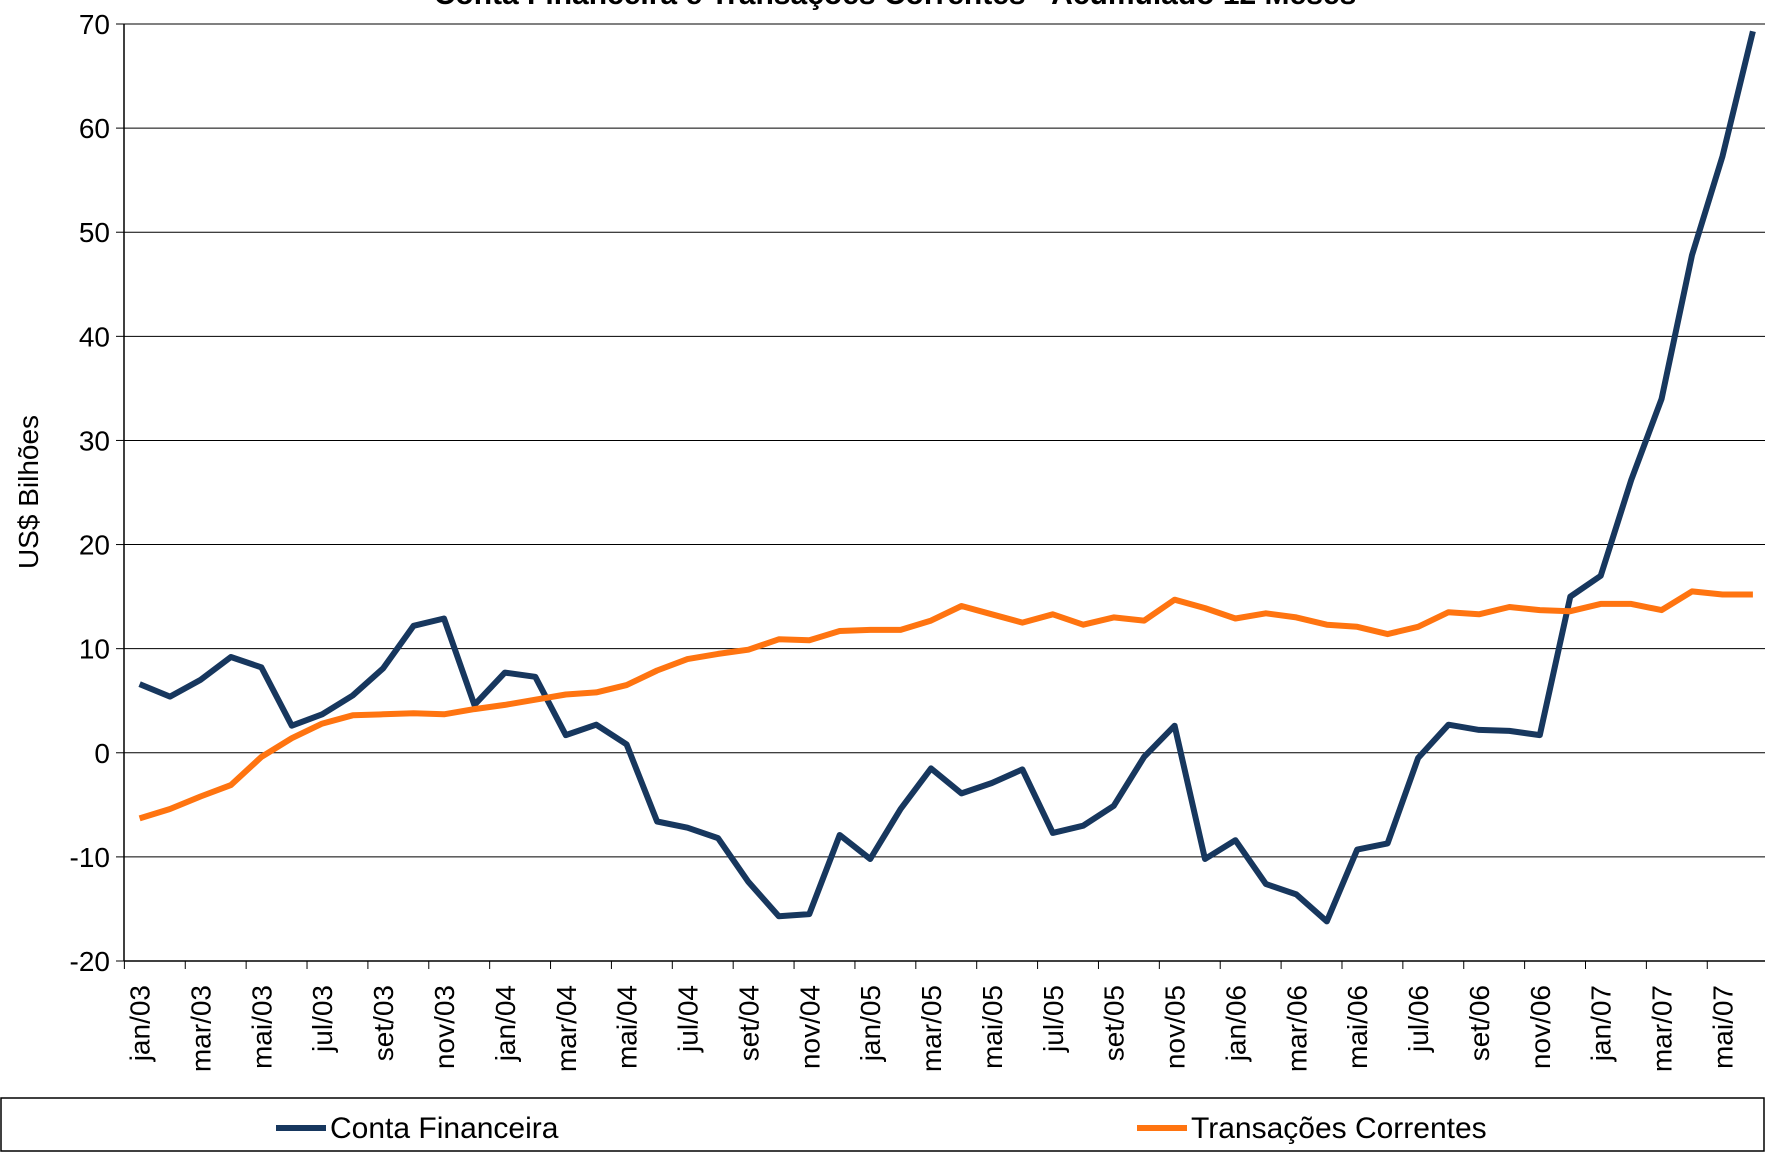  Describe the element at coordinates (1053, 1019) in the screenshot. I see `x-tick-label: jul/05` at that location.